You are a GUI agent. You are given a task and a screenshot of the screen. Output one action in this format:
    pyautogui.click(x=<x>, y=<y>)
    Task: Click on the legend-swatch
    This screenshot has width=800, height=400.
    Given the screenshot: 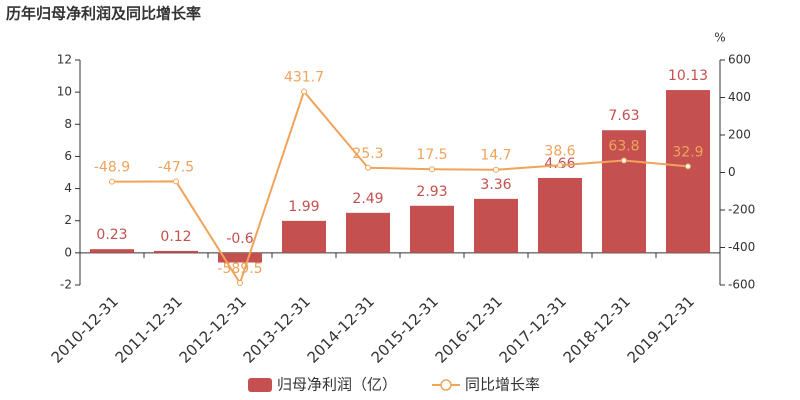 What is the action you would take?
    pyautogui.click(x=260, y=385)
    